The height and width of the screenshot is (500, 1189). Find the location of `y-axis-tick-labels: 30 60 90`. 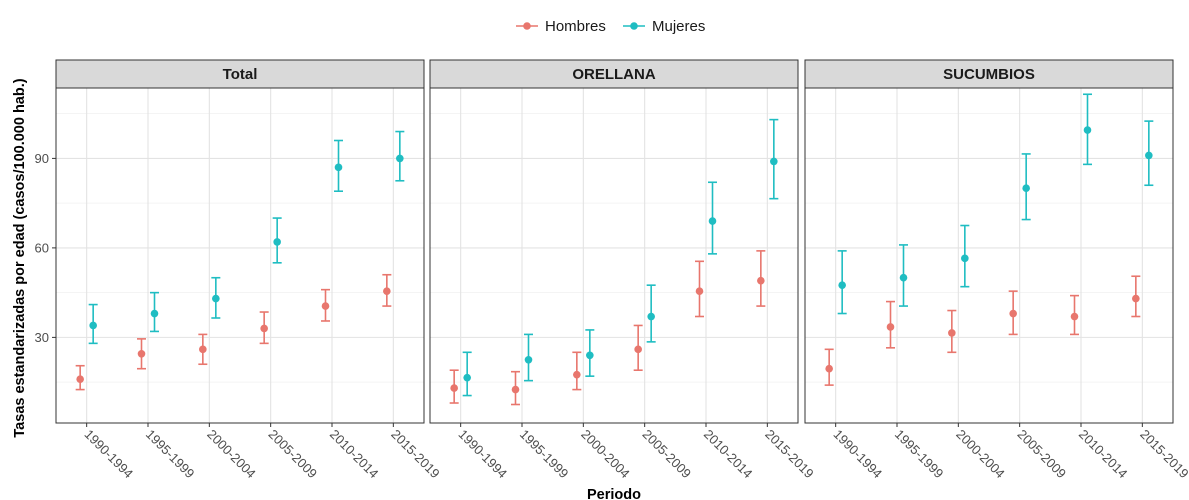

y-axis-tick-labels: 30 60 90 is located at coordinates (45, 248).